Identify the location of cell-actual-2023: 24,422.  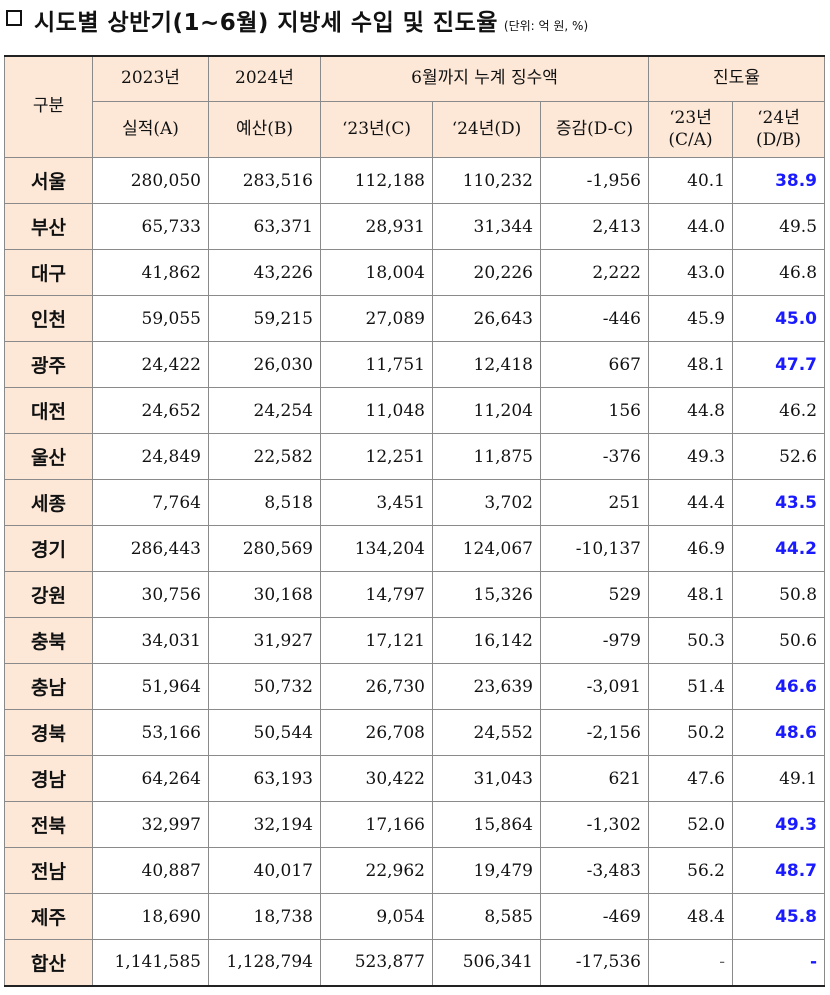
(150, 364).